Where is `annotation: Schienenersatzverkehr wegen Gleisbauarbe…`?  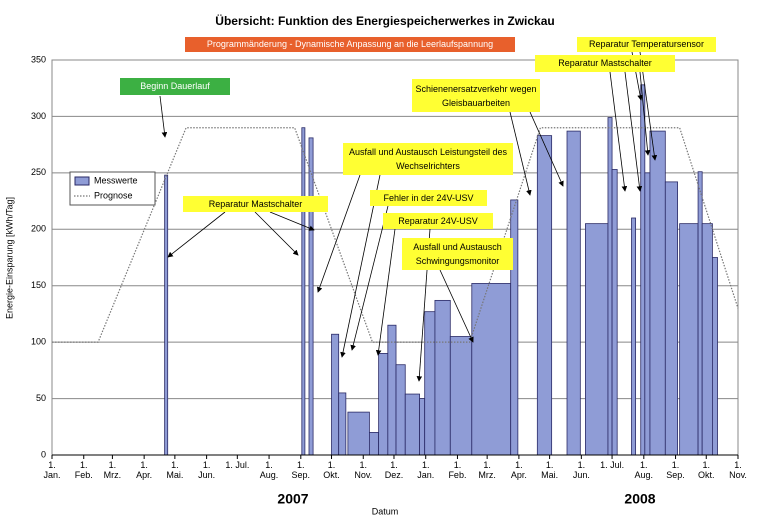
annotation: Schienenersatzverkehr wegen Gleisbauarbe… is located at coordinates (476, 95).